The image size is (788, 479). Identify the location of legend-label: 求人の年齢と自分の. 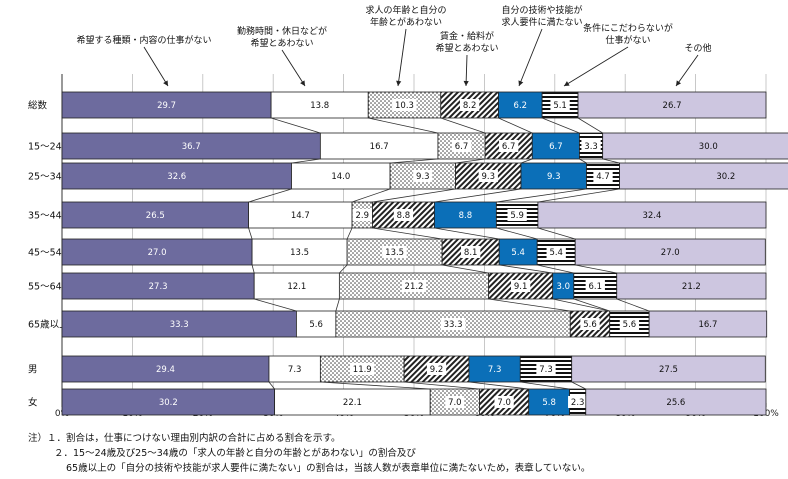
(405, 10).